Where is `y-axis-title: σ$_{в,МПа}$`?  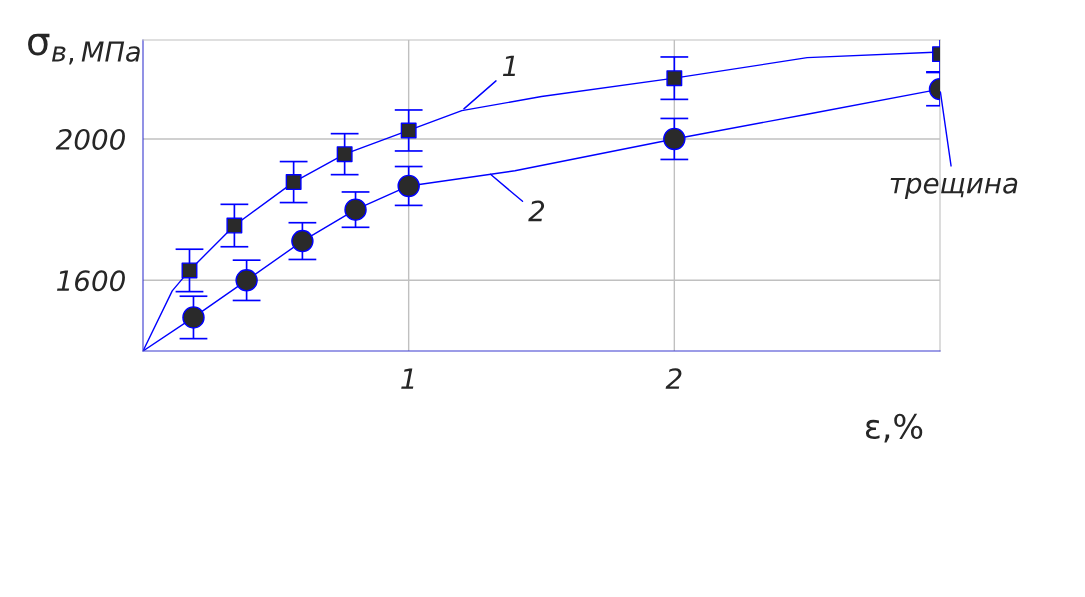 y-axis-title: σ$_{в,МПа}$ is located at coordinates (84, 49).